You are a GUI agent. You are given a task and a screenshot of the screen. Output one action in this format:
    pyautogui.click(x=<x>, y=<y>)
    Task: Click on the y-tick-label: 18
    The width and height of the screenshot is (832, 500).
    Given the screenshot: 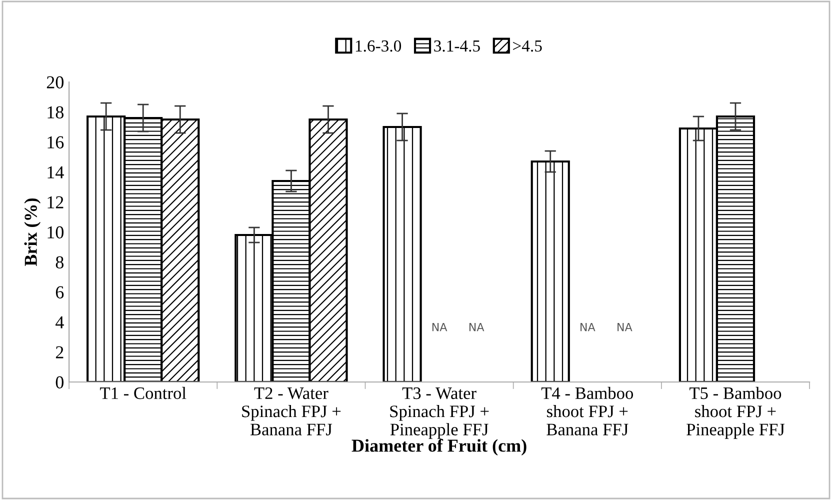 What is the action you would take?
    pyautogui.click(x=56, y=112)
    